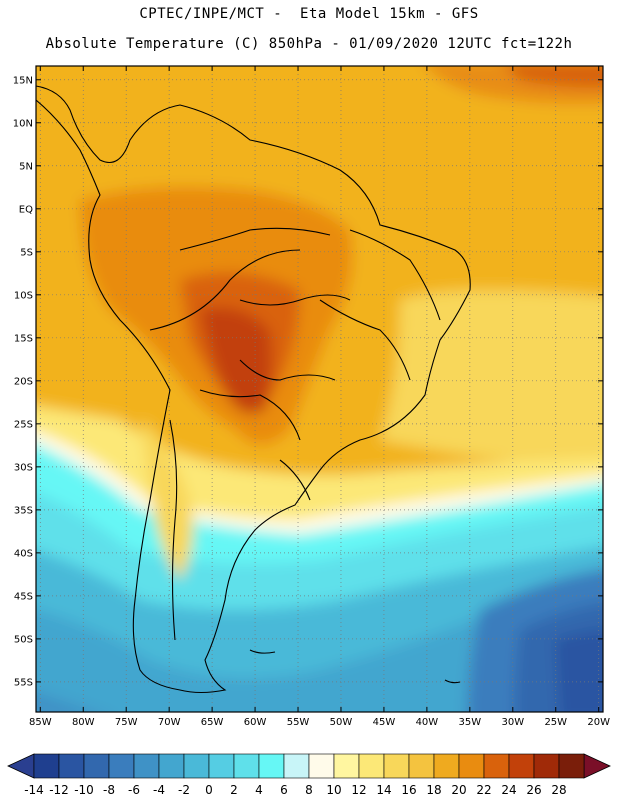 The width and height of the screenshot is (618, 800). I want to click on lat-tick-label: 5N, so click(26, 166).